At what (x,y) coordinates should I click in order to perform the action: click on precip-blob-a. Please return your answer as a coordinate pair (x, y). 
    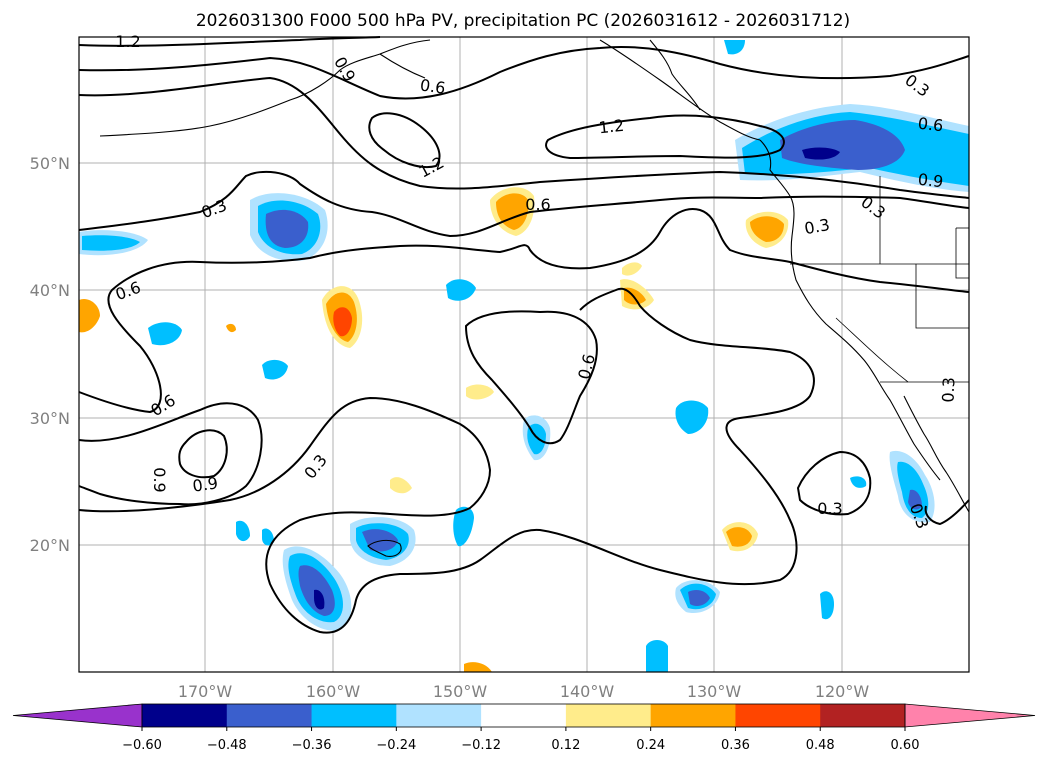
    Looking at the image, I should click on (165, 334).